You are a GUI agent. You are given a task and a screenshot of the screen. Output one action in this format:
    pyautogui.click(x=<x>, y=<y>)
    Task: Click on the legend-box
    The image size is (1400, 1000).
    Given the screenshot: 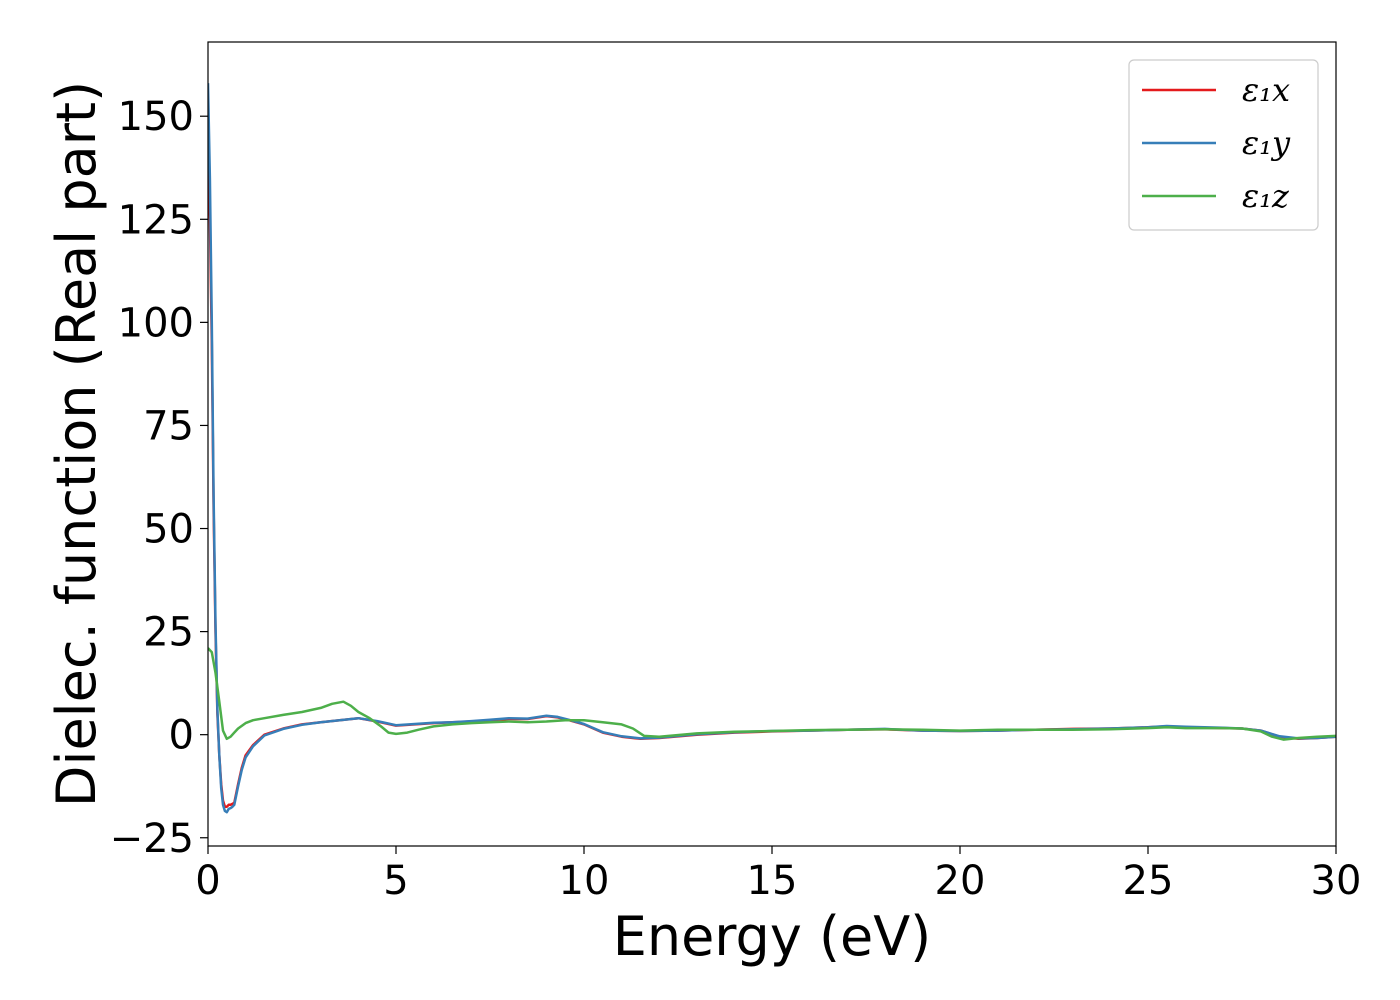 What is the action you would take?
    pyautogui.click(x=1223, y=145)
    